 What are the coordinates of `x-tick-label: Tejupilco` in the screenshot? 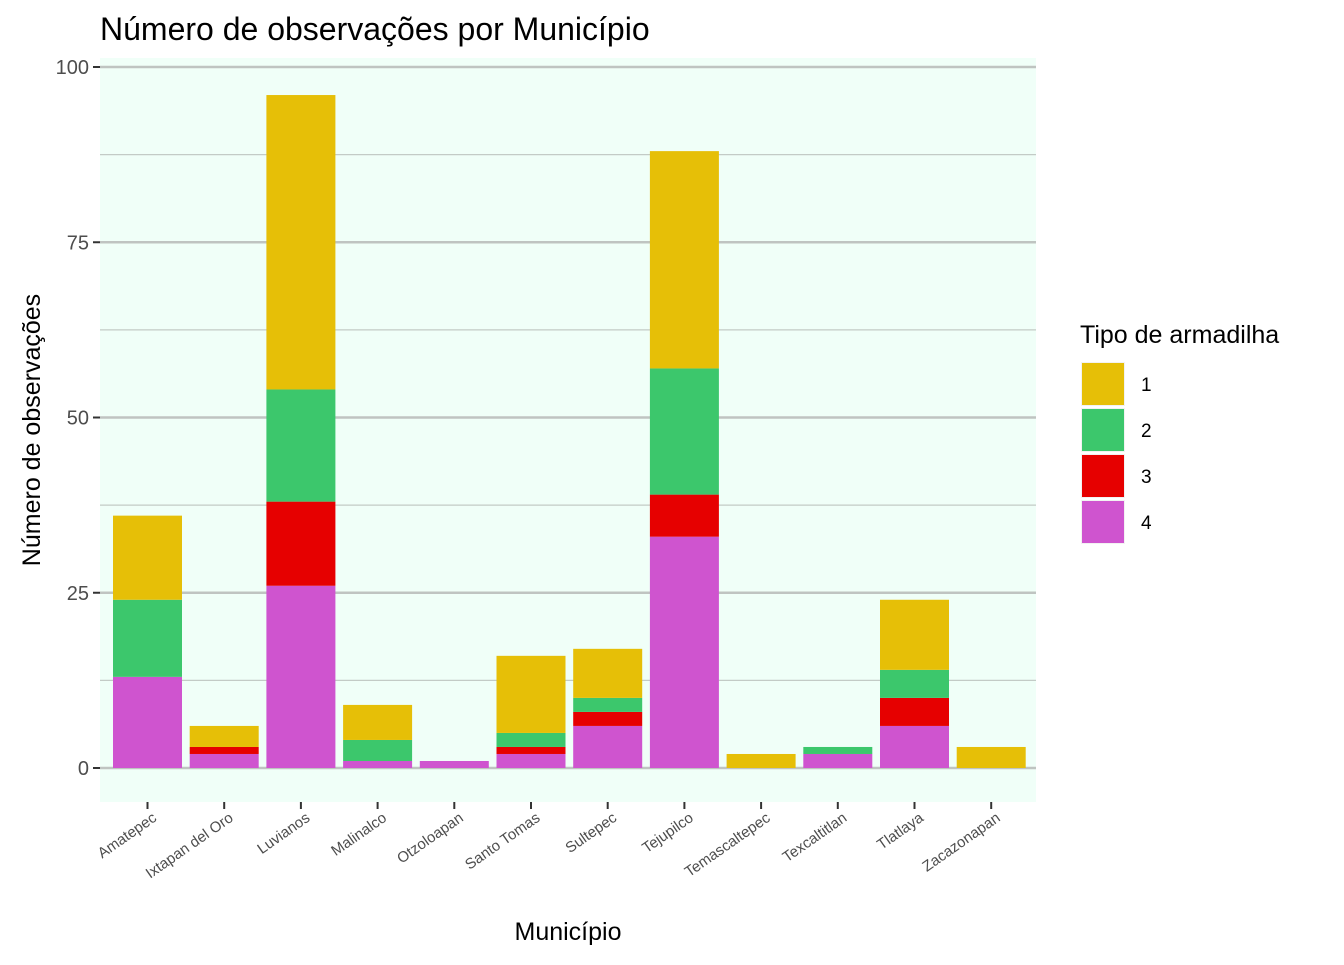 It's located at (668, 832).